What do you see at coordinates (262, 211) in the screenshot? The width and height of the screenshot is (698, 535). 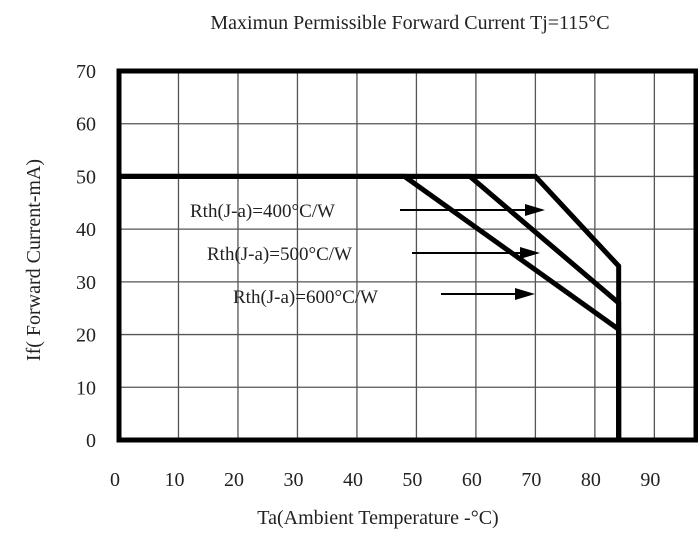 I see `annotation-label-1: Rth(J-a)=400°C/W` at bounding box center [262, 211].